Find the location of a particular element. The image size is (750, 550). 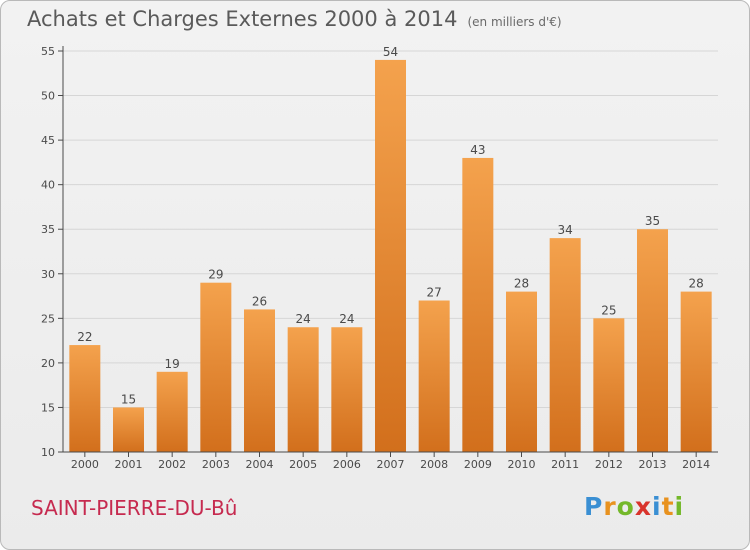

y-tick-label: 10 is located at coordinates (48, 452).